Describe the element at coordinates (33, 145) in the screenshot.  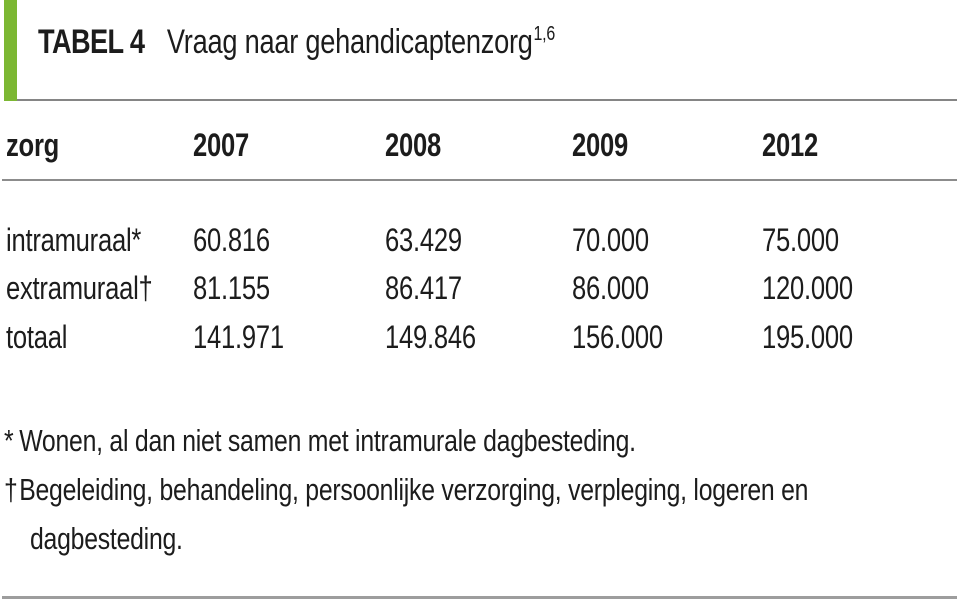
I see `column-header-zorg: zorg` at that location.